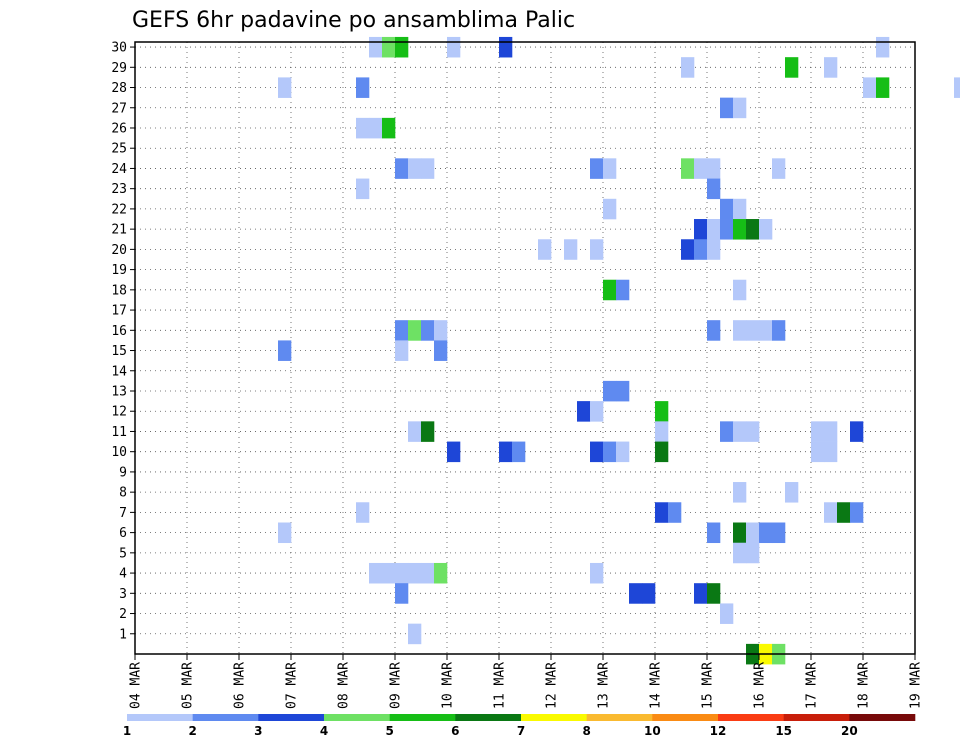 Image resolution: width=960 pixels, height=742 pixels. What do you see at coordinates (119, 88) in the screenshot?
I see `y-tick-label: 28` at bounding box center [119, 88].